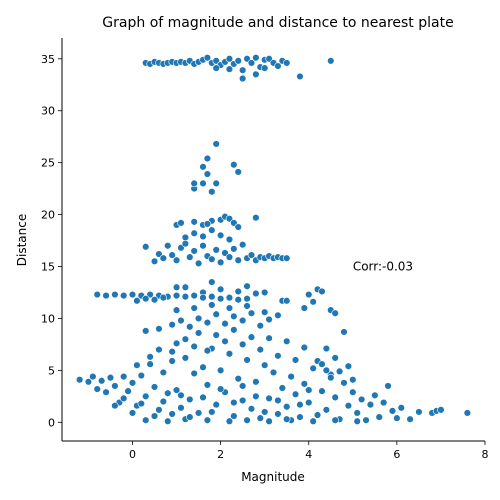 This screenshot has height=500, width=500. I want to click on x-axis-ticks: 0 2 4 6 8, so click(309, 451).